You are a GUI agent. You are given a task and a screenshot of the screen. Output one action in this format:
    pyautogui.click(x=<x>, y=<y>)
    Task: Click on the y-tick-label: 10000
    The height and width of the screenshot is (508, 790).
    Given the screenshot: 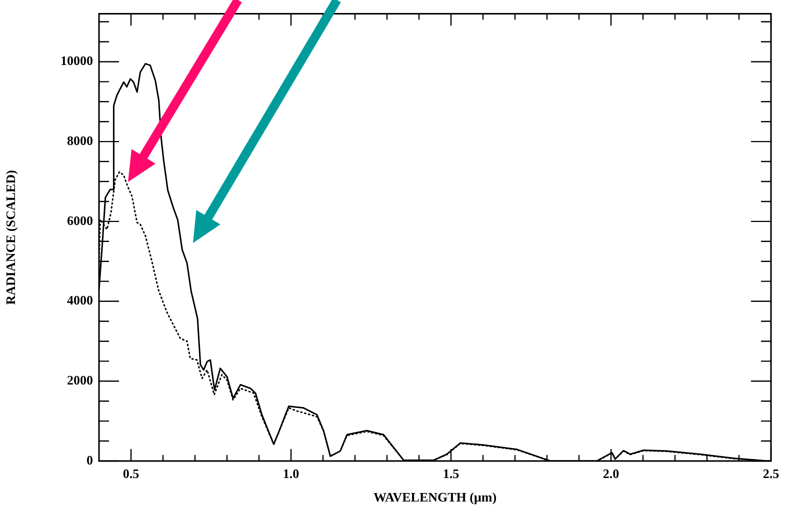 What is the action you would take?
    pyautogui.click(x=76, y=60)
    